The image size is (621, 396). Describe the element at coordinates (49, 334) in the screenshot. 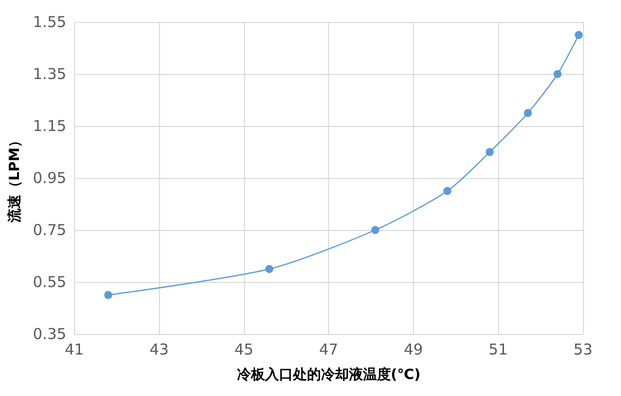

I see `y-tick-label: 0.35` at that location.